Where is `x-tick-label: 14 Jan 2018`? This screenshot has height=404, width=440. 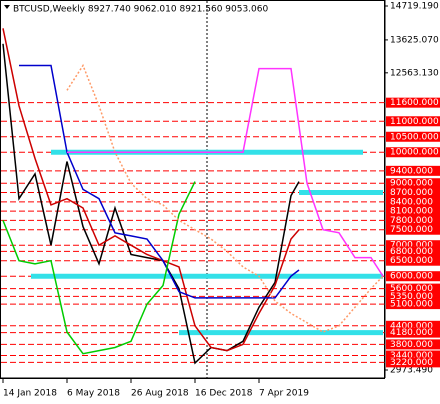 x-tick-label: 14 Jan 2018 is located at coordinates (30, 394).